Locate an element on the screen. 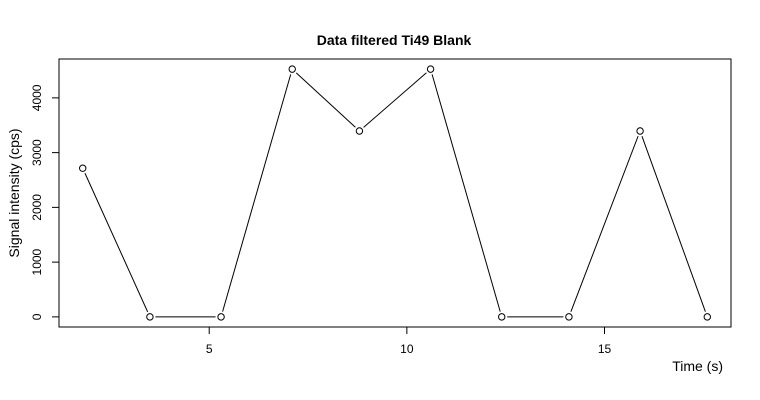 This screenshot has width=760, height=400. x-tick-label: 10 is located at coordinates (407, 349).